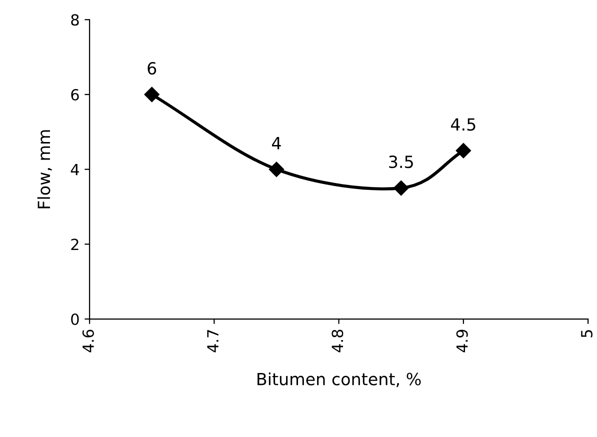 The image size is (597, 437). Describe the element at coordinates (152, 68) in the screenshot. I see `data-label: 6` at that location.